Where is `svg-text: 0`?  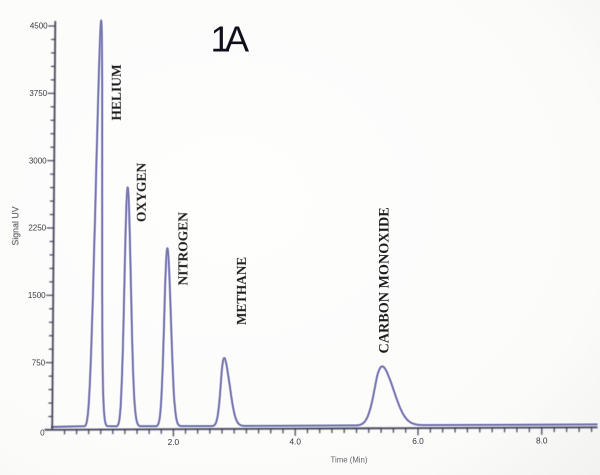 svg-text: 0 is located at coordinates (42, 433).